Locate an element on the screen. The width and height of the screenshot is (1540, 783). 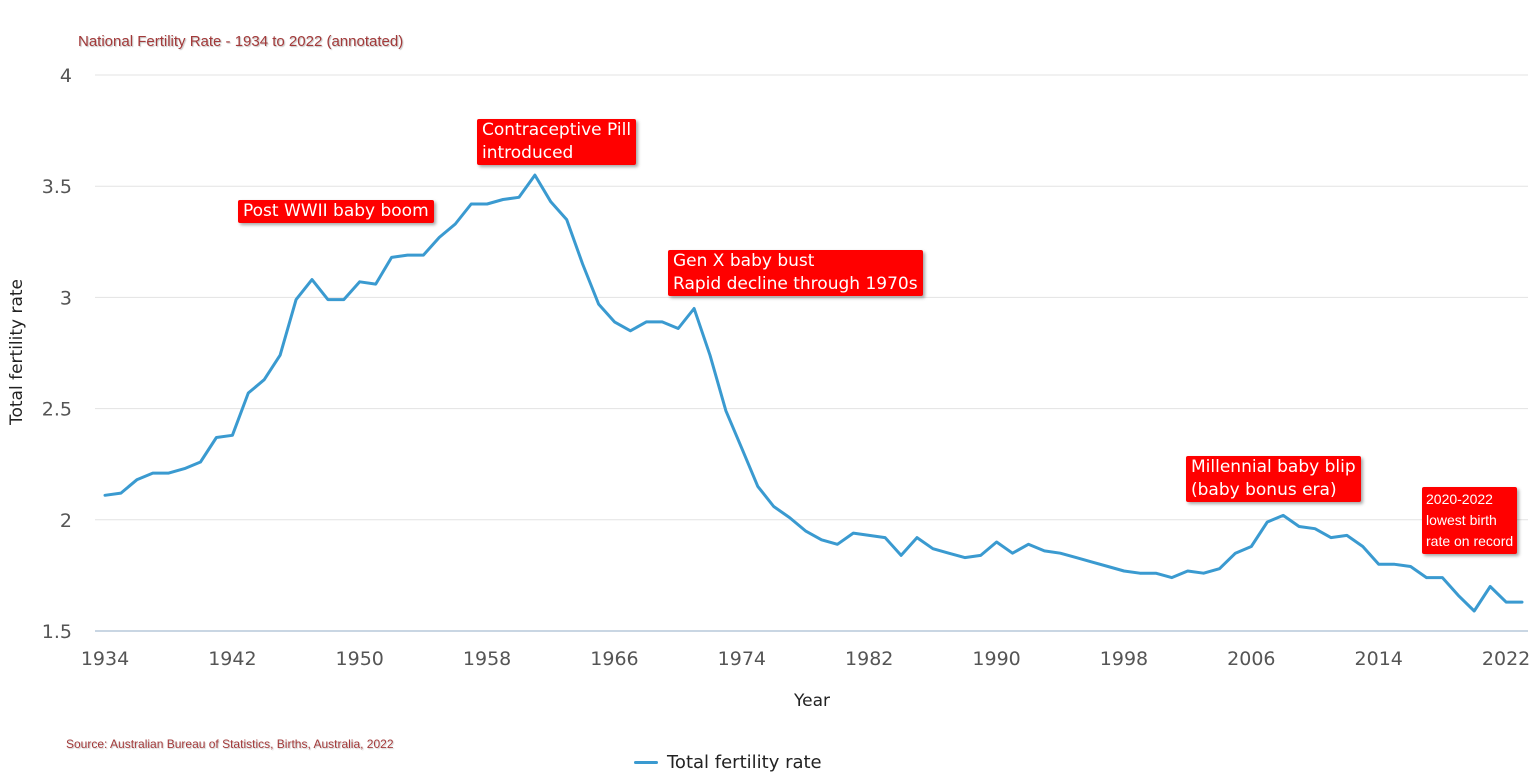
x-tick-label: 1982 is located at coordinates (869, 659).